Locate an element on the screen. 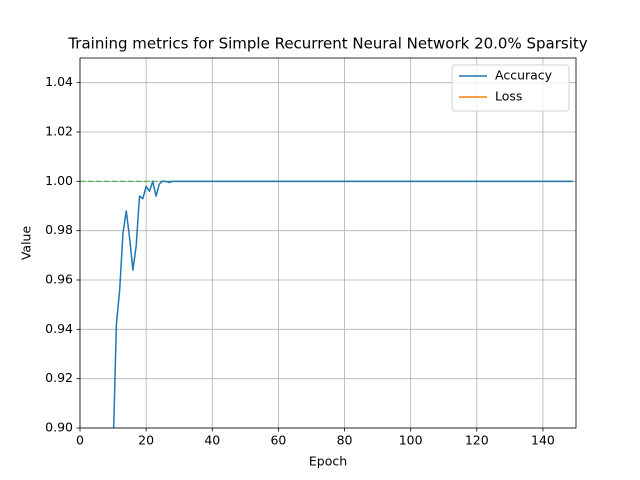  y-tick-label: 1.02 is located at coordinates (59, 131).